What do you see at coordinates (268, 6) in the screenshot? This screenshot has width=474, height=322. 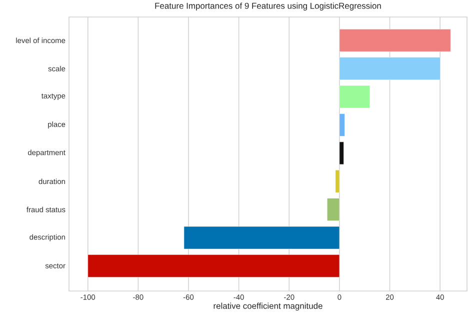 I see `chart-title: Feature Importances of 9 Features using LogisticRegression` at bounding box center [268, 6].